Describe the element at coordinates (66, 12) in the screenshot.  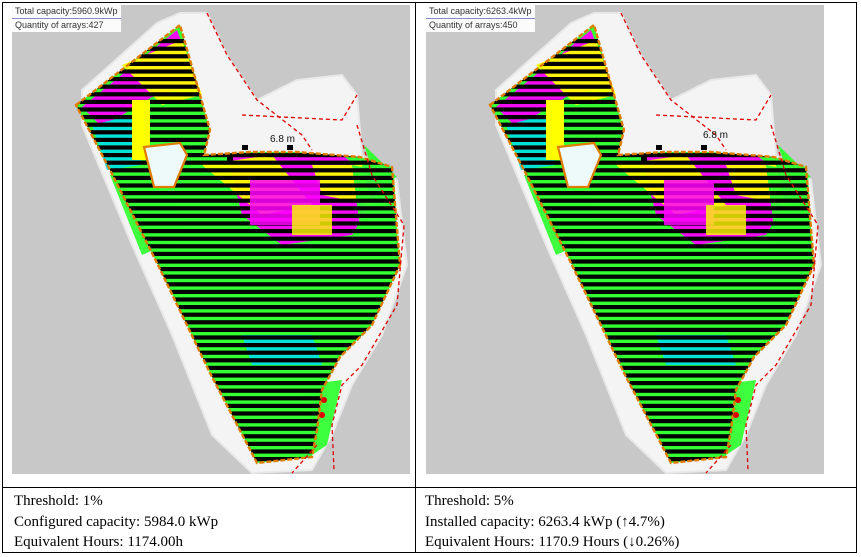
I see `total-capacity-label: Total capacity:5960.9kWp` at that location.